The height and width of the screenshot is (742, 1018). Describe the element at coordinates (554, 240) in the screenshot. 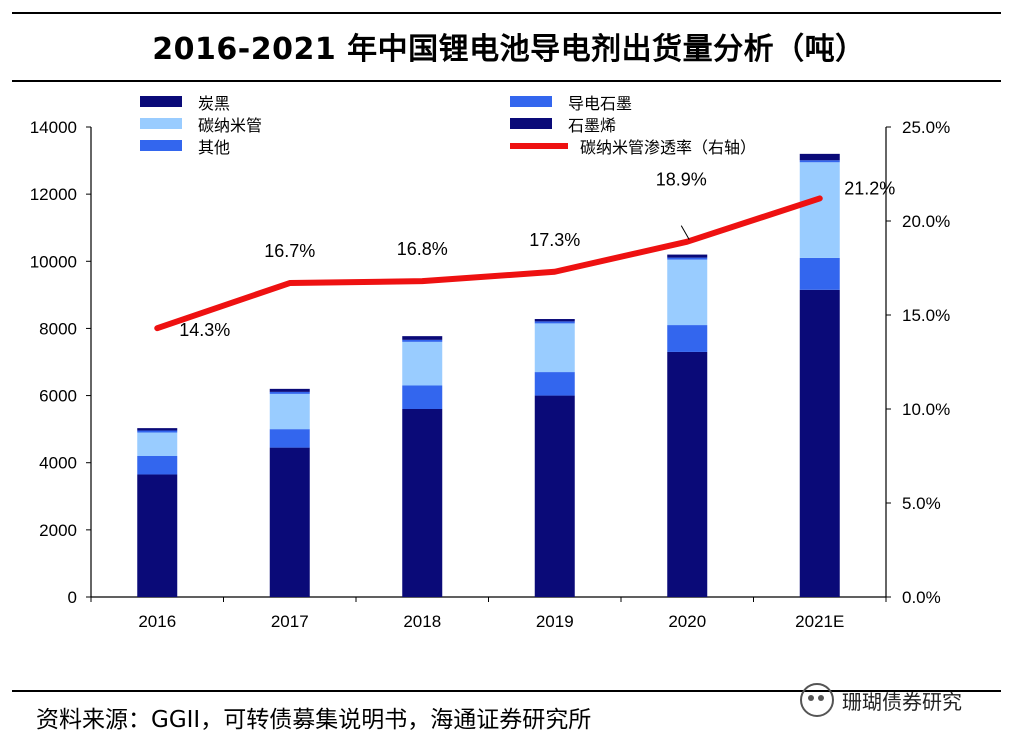

I see `line-data-label: 17.3%` at that location.